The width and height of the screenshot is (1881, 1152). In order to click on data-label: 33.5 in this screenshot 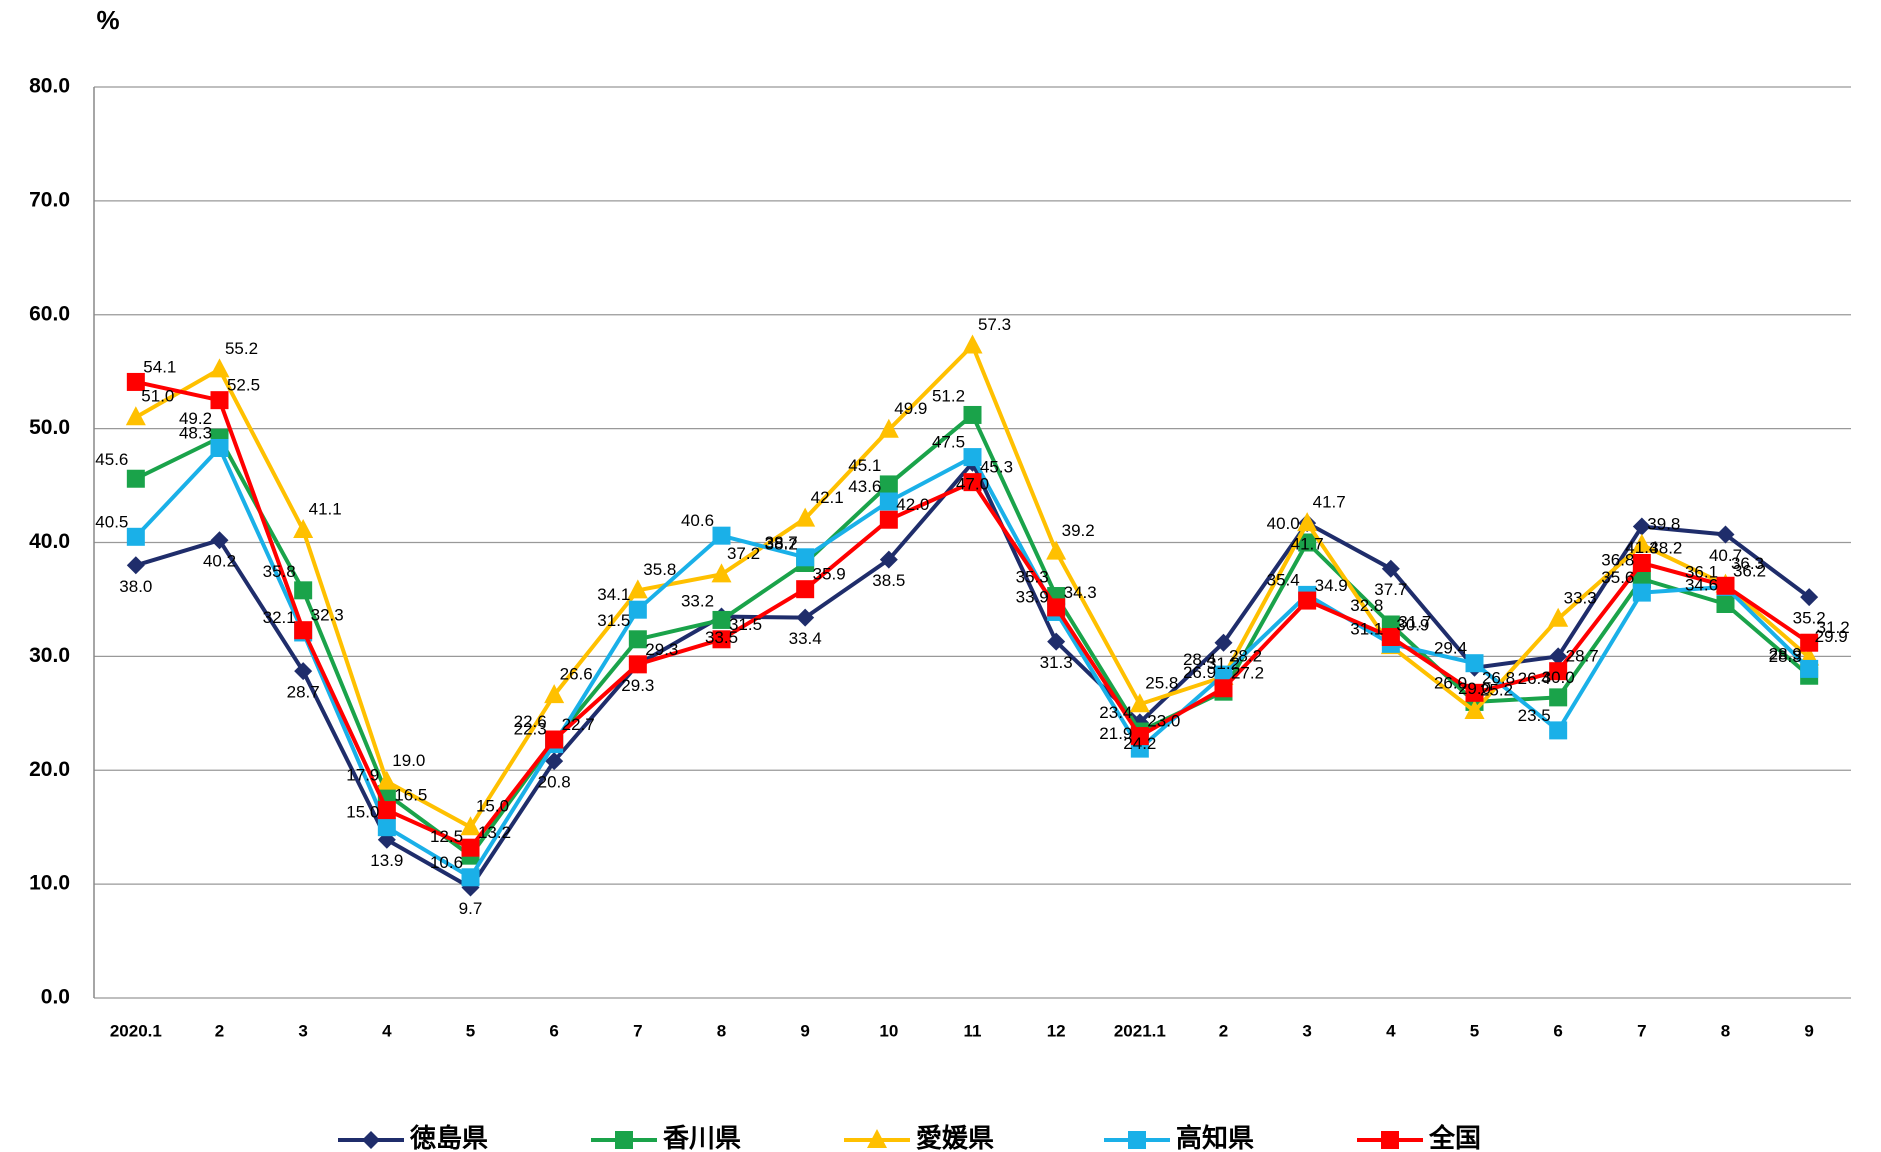, I will do `click(721, 637)`.